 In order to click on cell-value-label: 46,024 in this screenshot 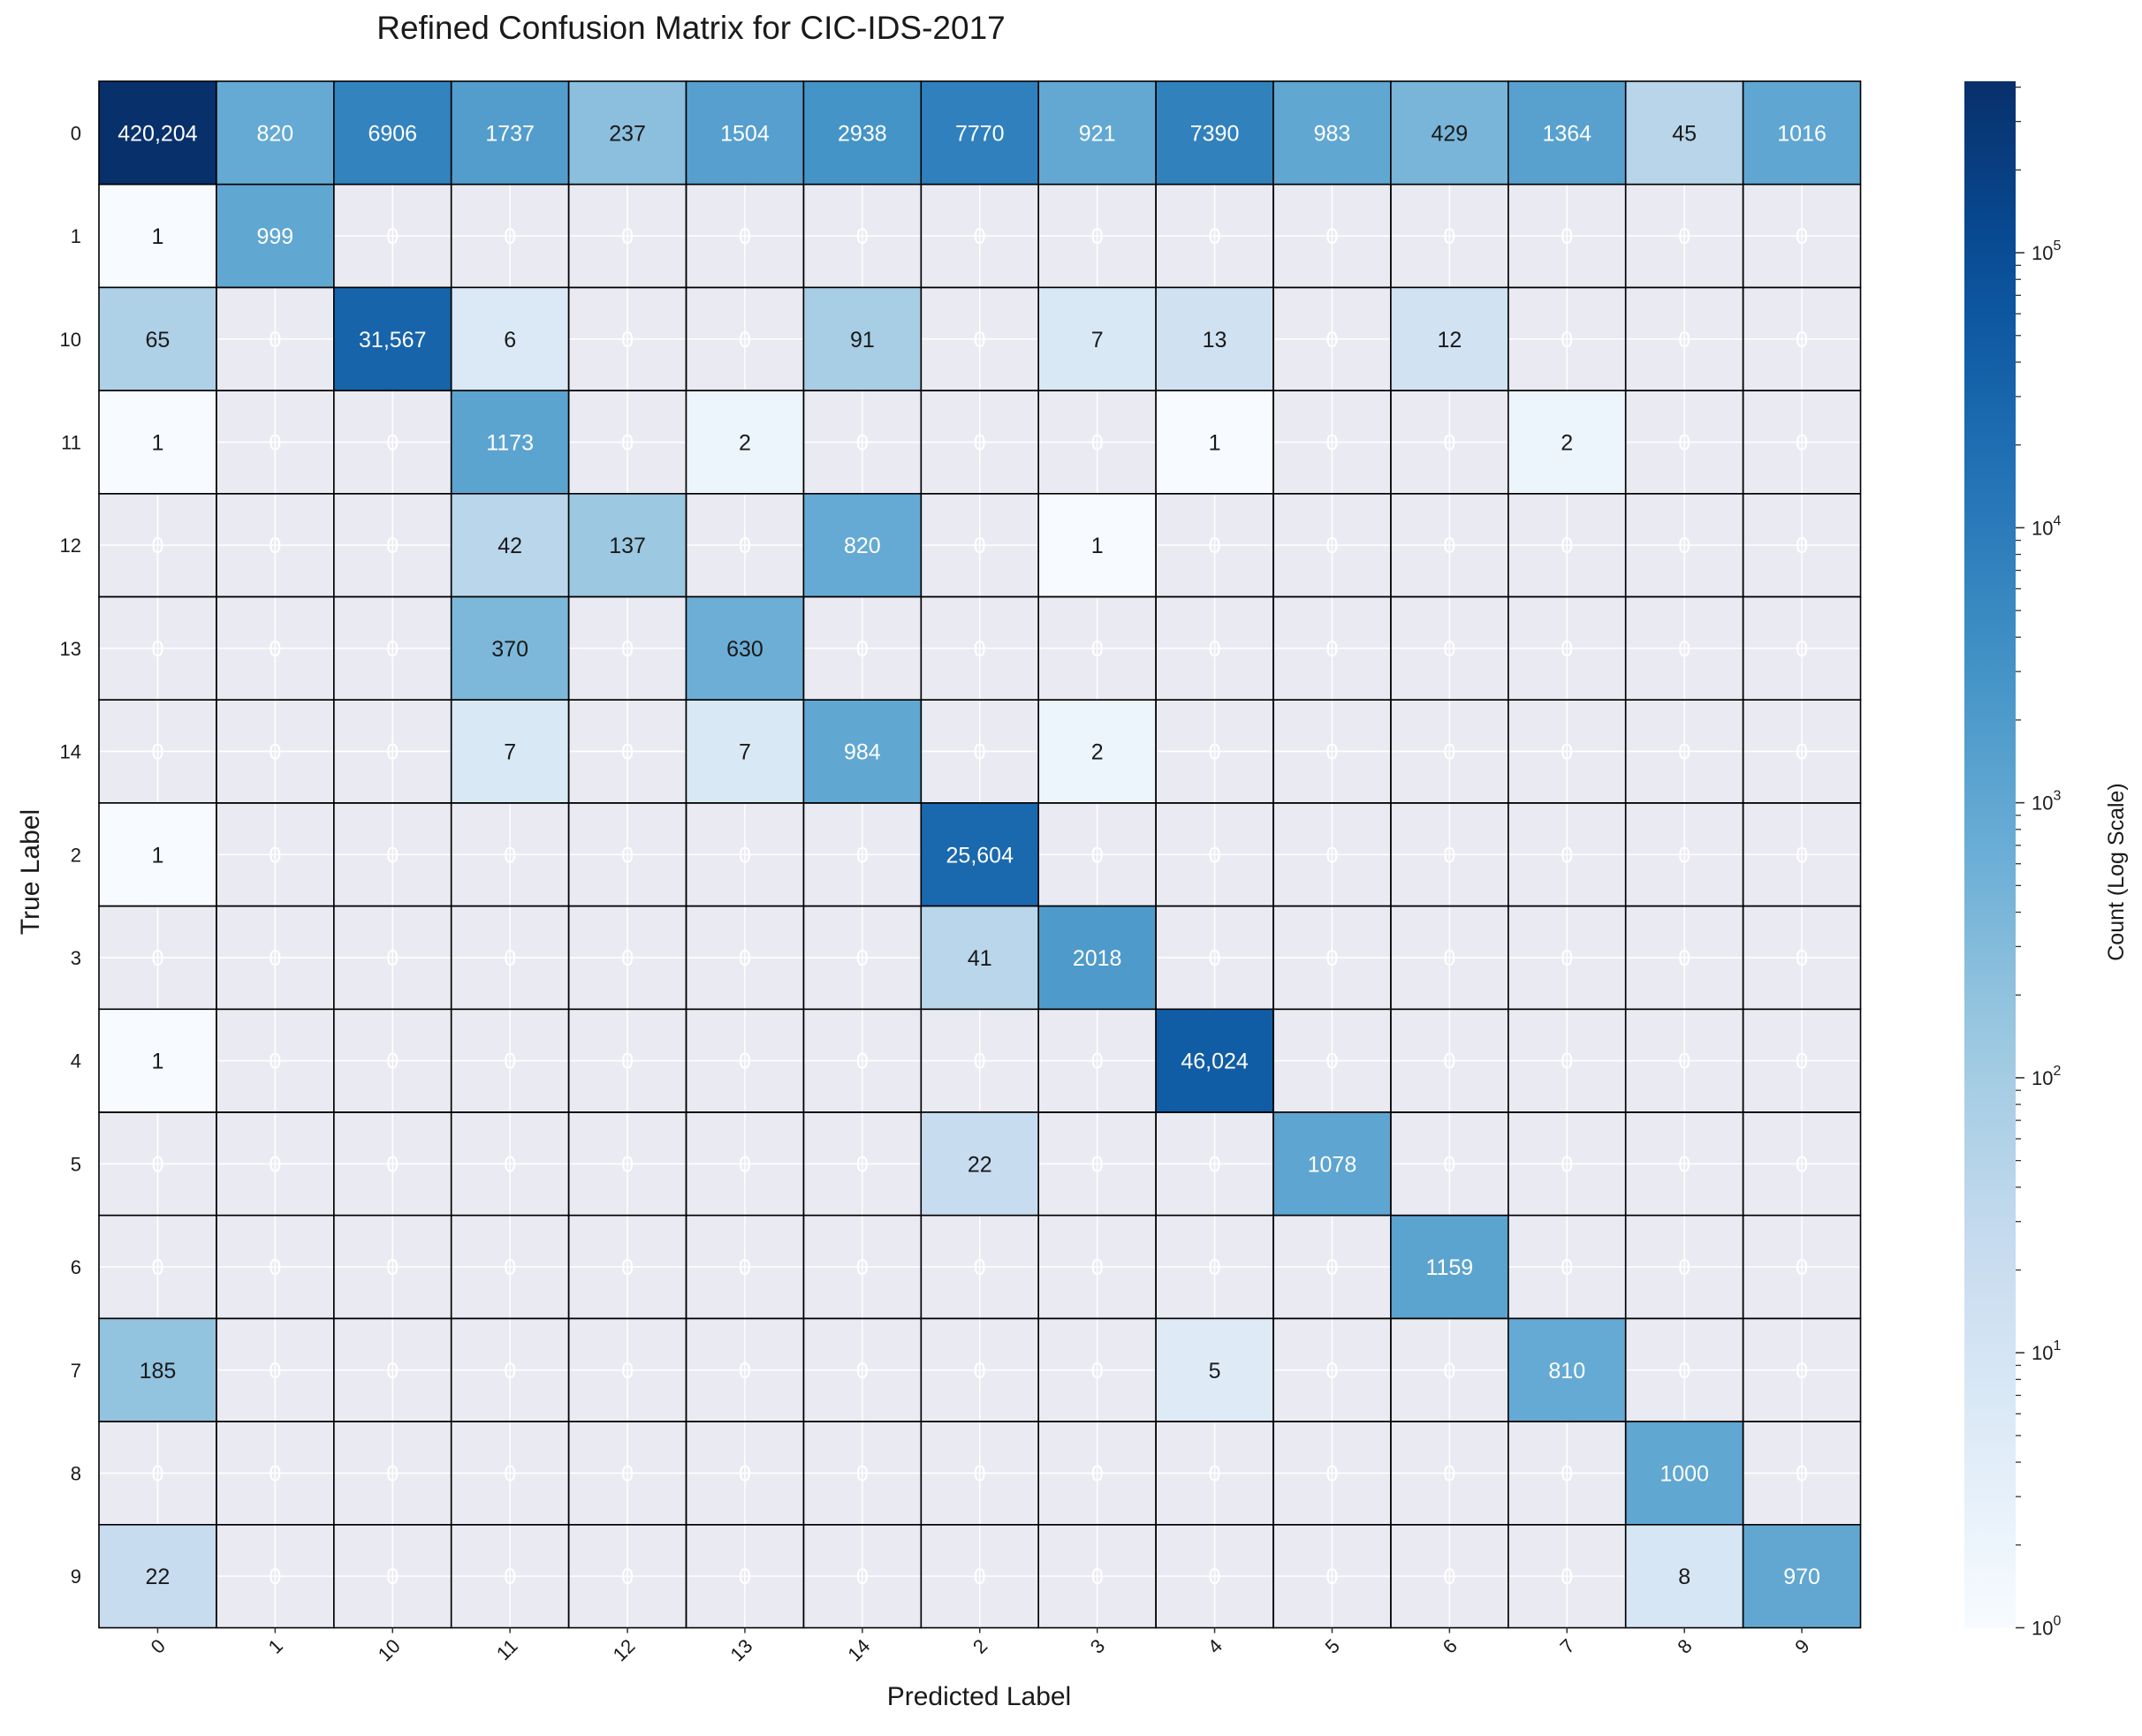, I will do `click(1215, 1062)`.